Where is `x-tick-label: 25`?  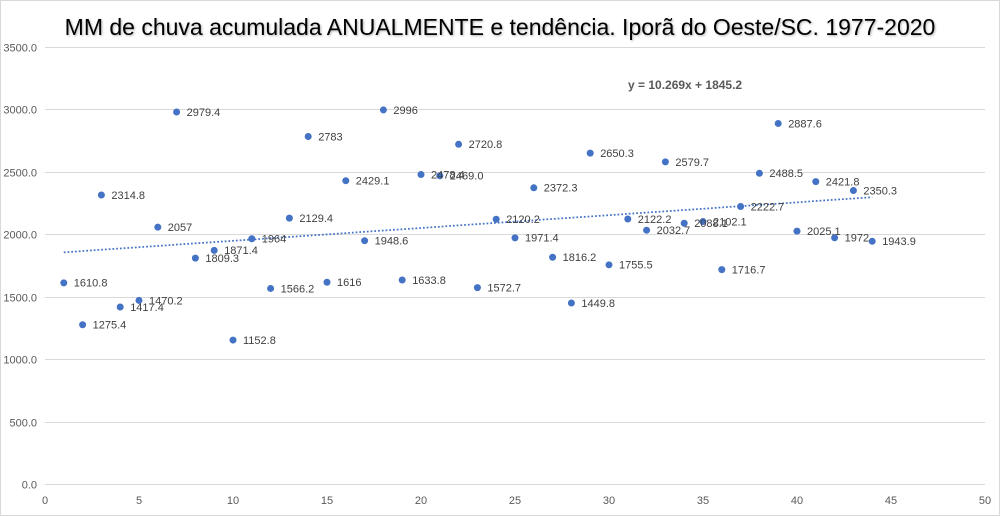 x-tick-label: 25 is located at coordinates (515, 501).